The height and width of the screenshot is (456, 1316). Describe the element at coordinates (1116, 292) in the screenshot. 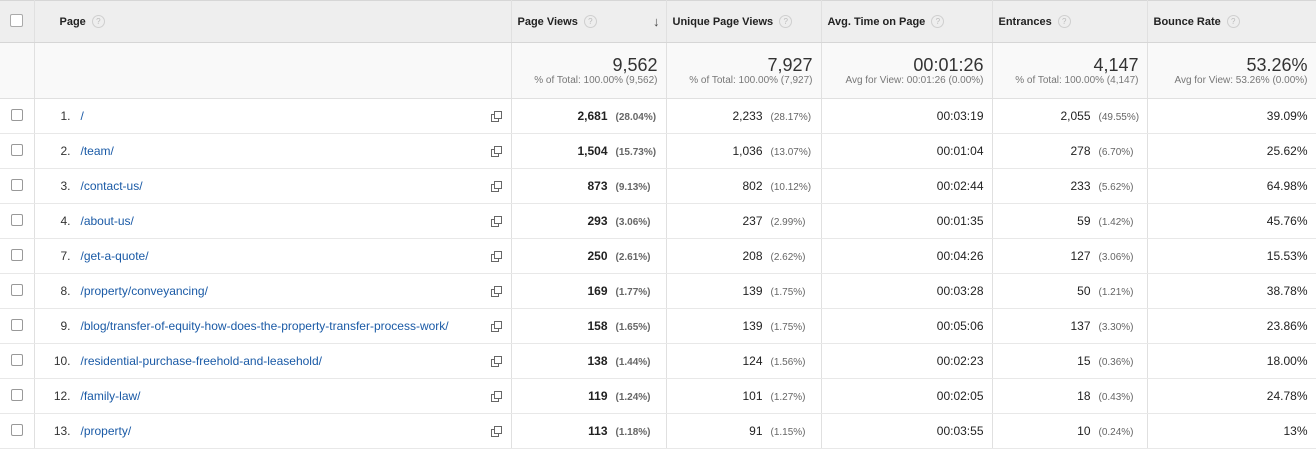

I see `entrances-percent: (1.21%)` at that location.